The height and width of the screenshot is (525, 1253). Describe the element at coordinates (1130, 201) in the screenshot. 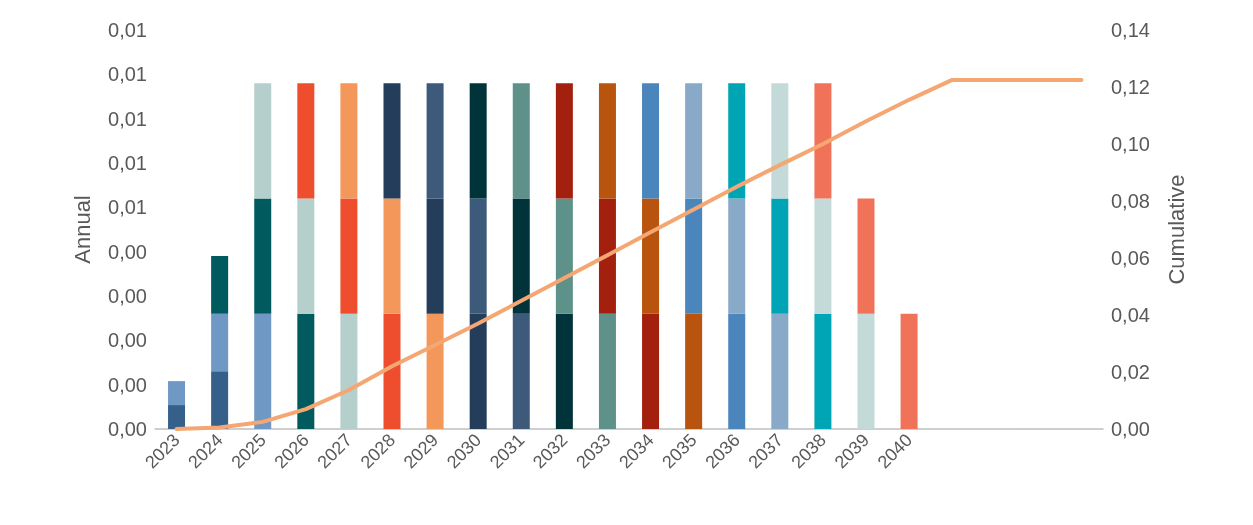

I see `y2-tick-label: 0,08` at that location.